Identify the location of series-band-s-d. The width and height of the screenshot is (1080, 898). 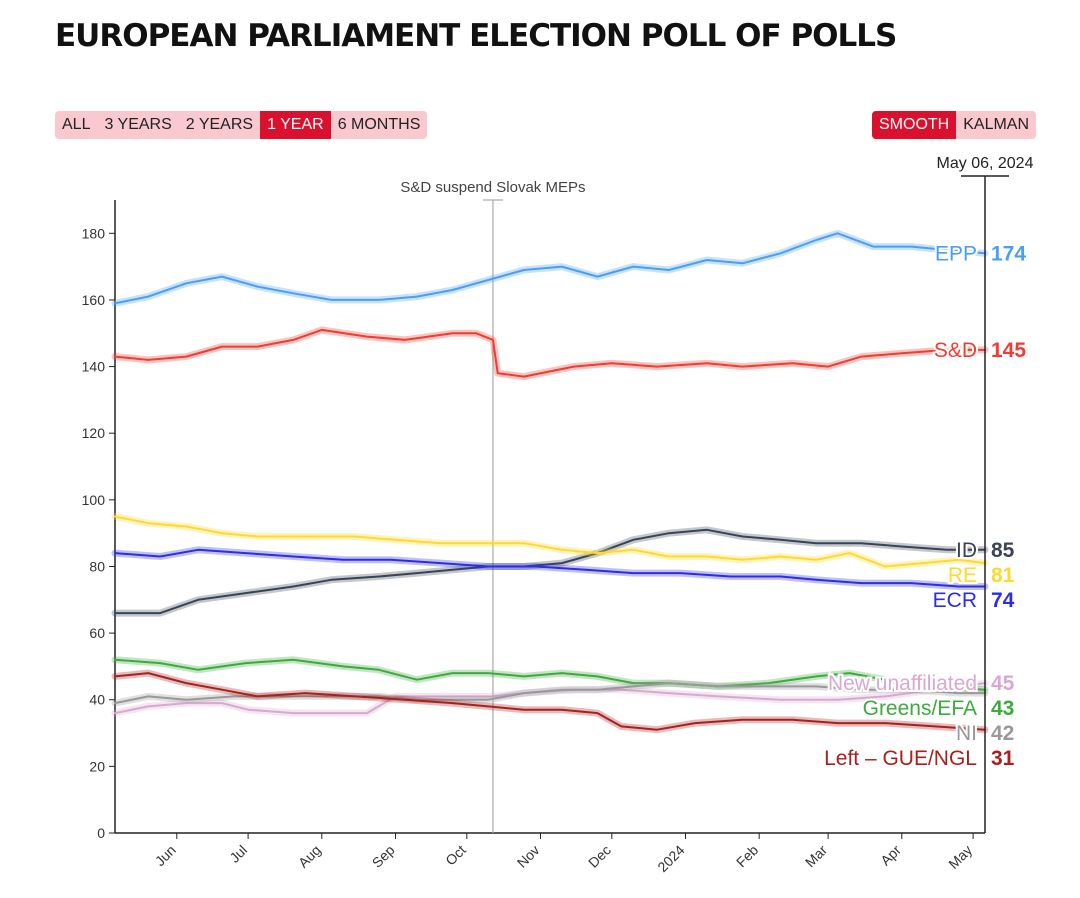
(550, 353).